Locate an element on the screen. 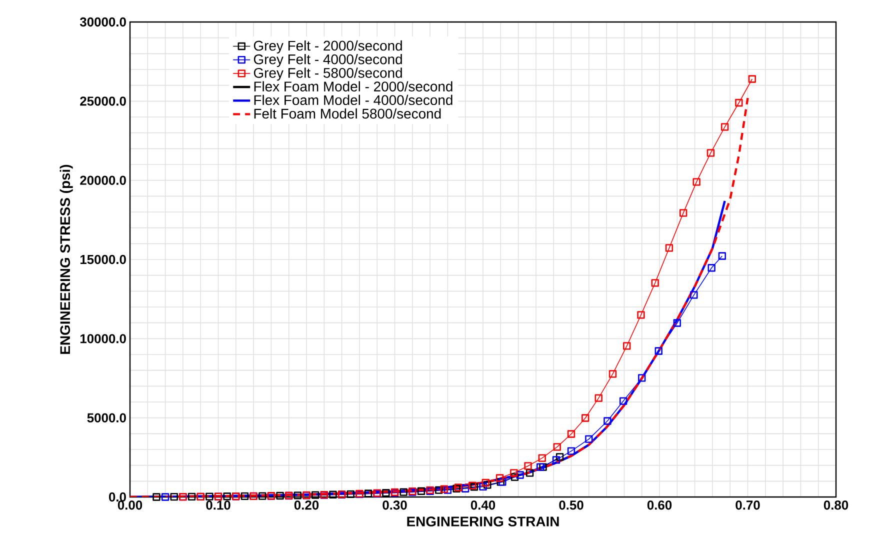  legend-label: Grey Felt - 2000/second is located at coordinates (328, 47).